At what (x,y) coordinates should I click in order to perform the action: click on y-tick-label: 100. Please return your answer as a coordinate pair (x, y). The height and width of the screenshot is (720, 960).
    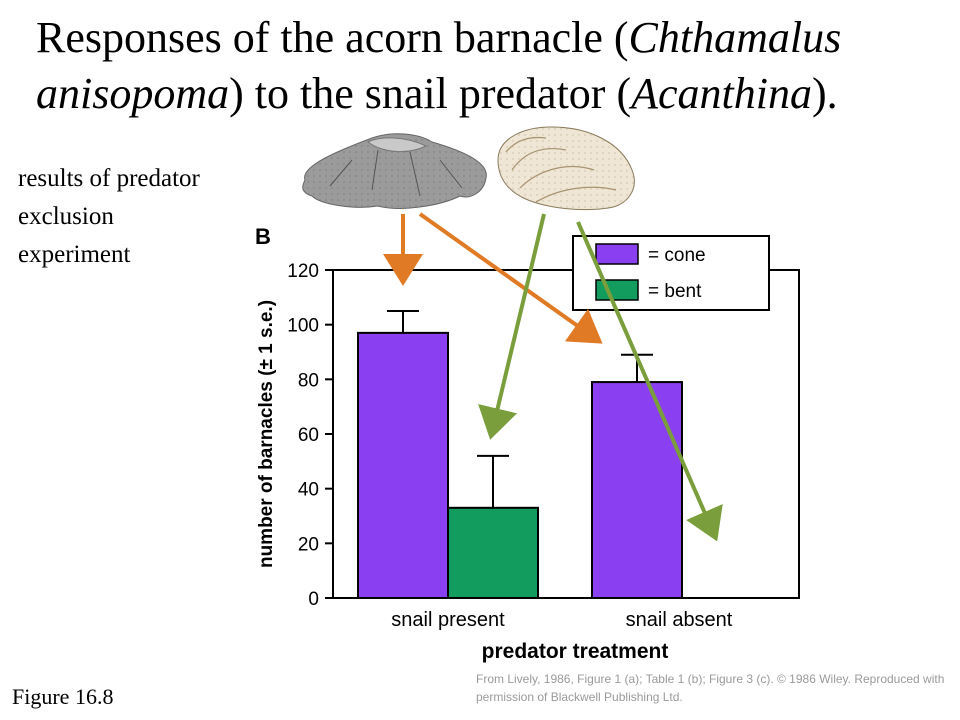
    Looking at the image, I should click on (303, 326).